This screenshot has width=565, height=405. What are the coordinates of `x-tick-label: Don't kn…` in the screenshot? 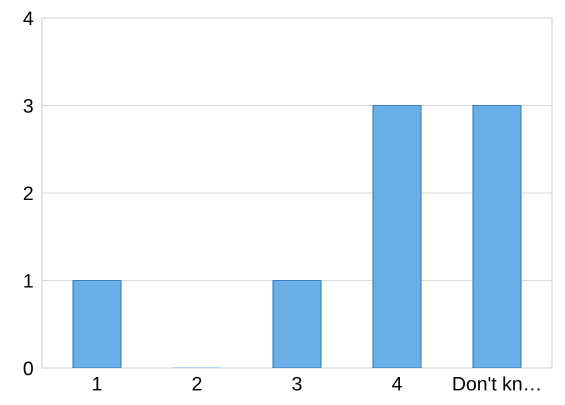 It's located at (497, 383).